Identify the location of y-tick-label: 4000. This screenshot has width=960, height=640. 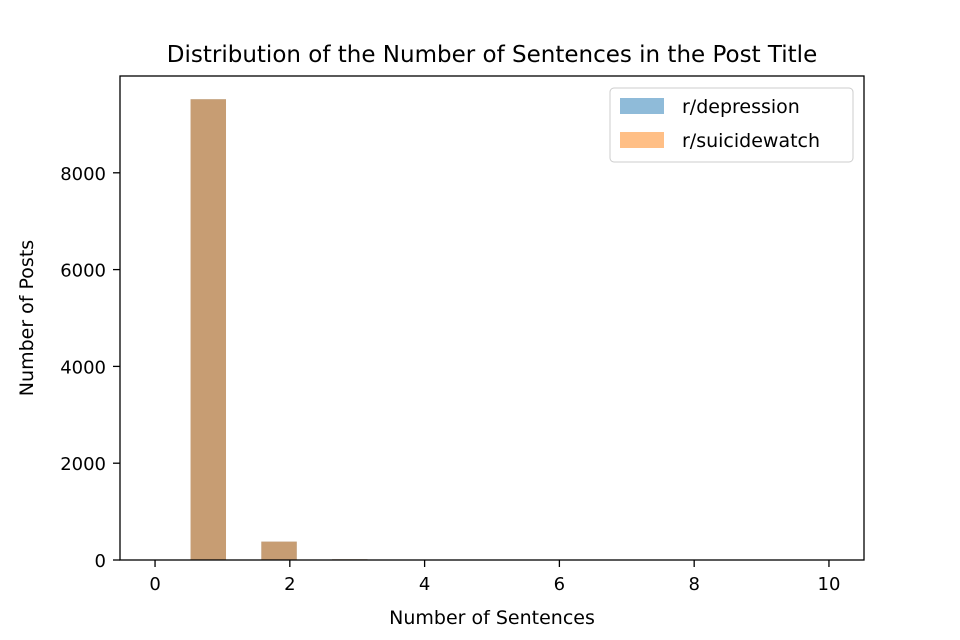
(83, 367).